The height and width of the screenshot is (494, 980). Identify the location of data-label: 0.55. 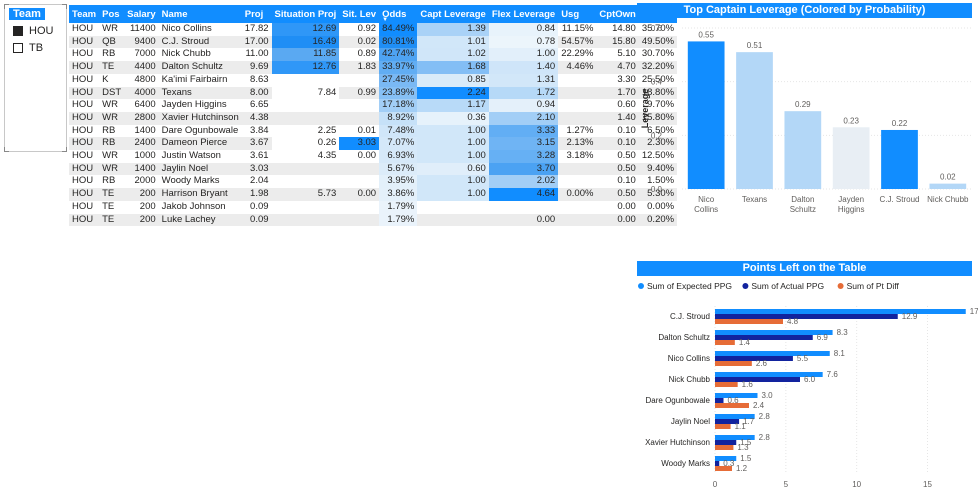
(706, 34).